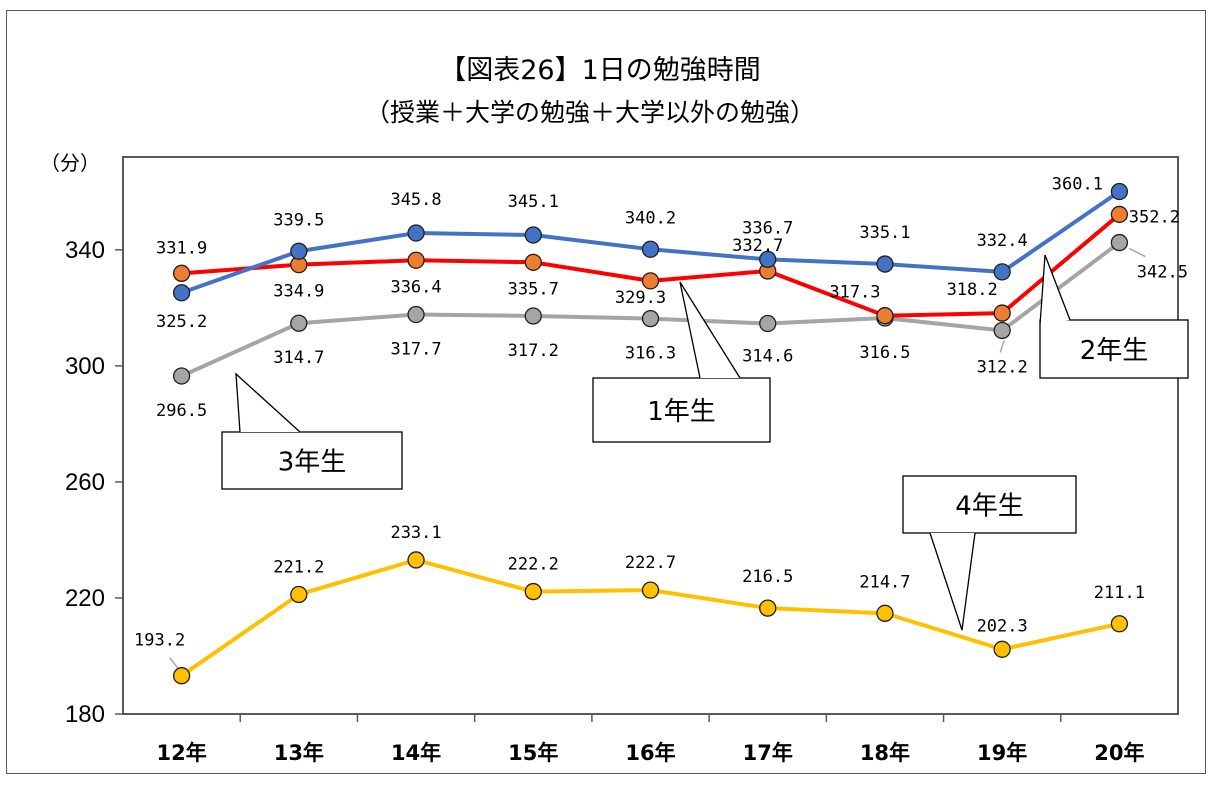 This screenshot has width=1216, height=789. Describe the element at coordinates (681, 412) in the screenshot. I see `callout-label: 1年生` at that location.